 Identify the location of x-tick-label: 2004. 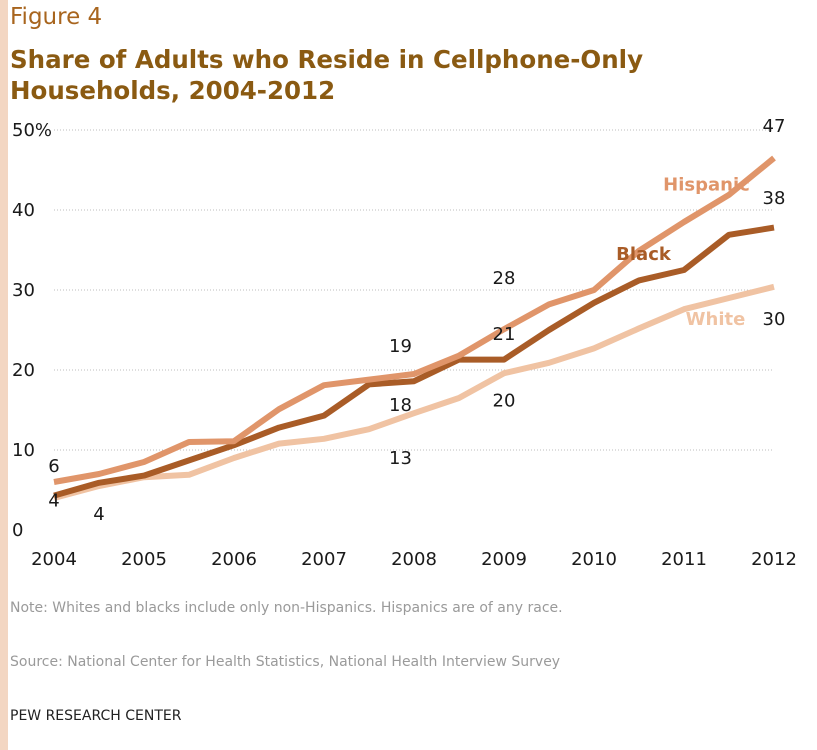
(54, 559).